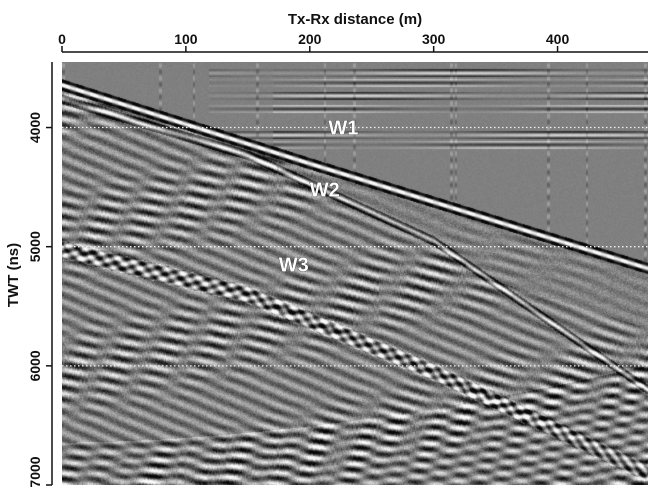 This screenshot has width=649, height=488. I want to click on y-axis-title: TWT (ns), so click(13, 275).